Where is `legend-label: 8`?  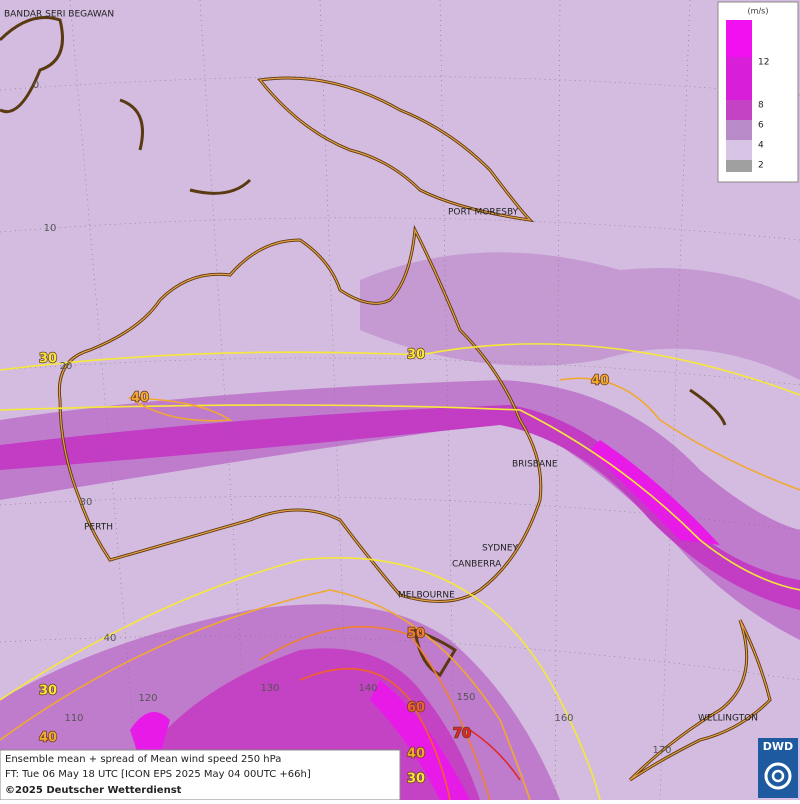
legend-label: 8 is located at coordinates (761, 106).